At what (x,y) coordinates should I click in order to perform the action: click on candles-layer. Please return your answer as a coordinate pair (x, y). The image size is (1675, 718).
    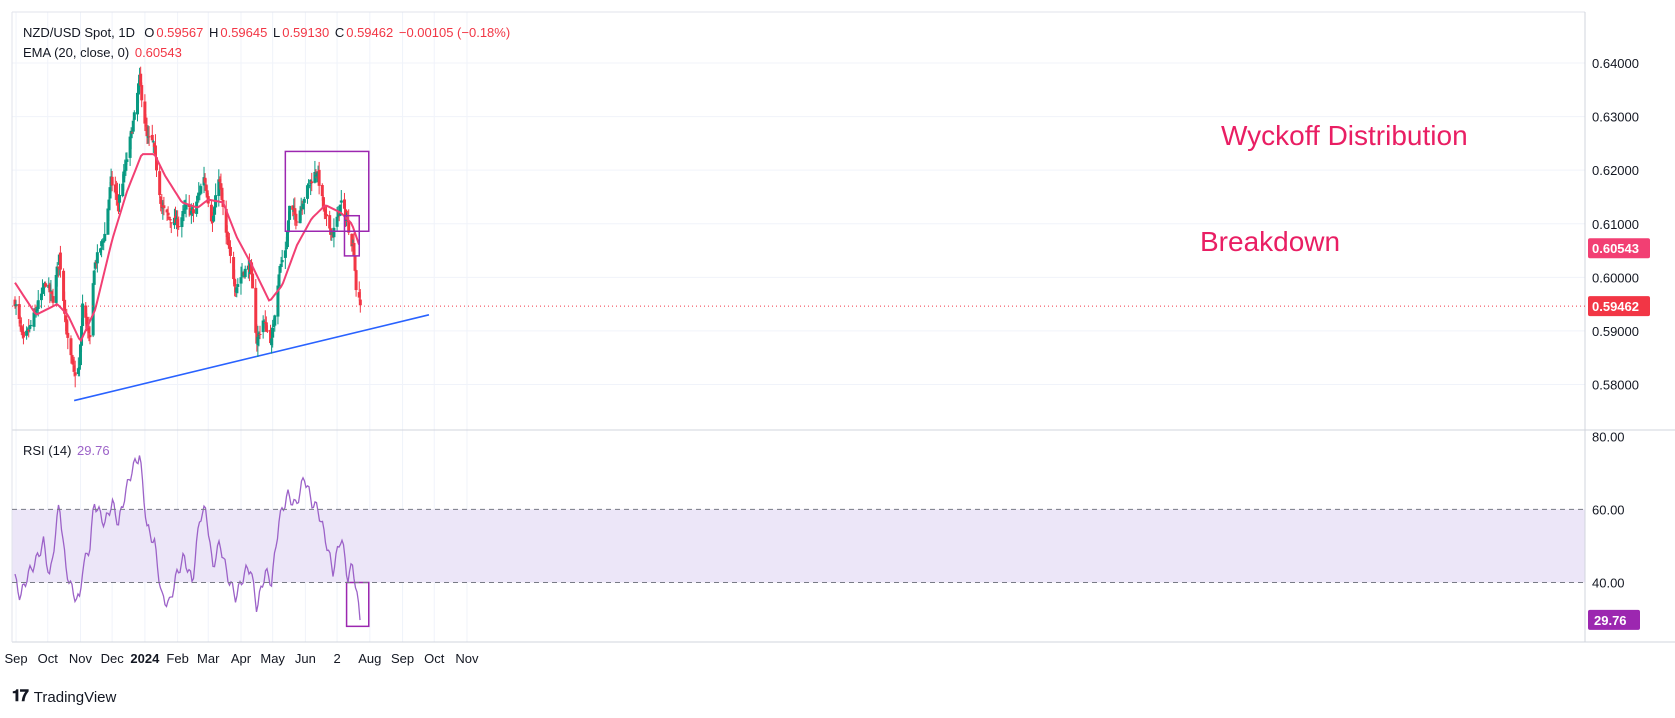
    Looking at the image, I should click on (187, 227).